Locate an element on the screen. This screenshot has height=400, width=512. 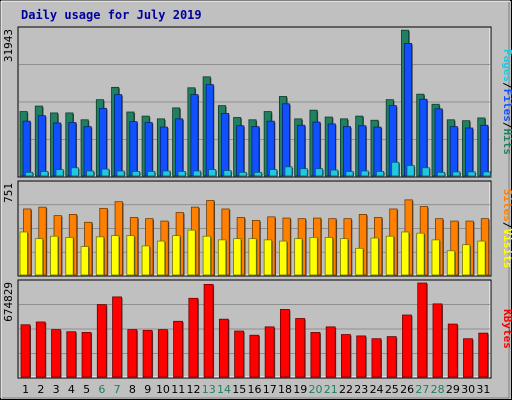
day-label-25: 25 is located at coordinates (392, 389).